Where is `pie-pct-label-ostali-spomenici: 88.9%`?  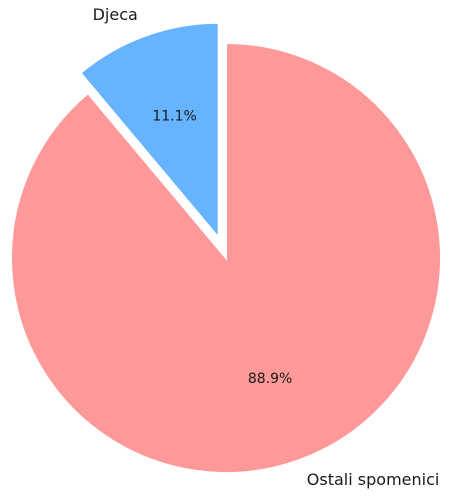
pie-pct-label-ostali-spomenici: 88.9% is located at coordinates (270, 379).